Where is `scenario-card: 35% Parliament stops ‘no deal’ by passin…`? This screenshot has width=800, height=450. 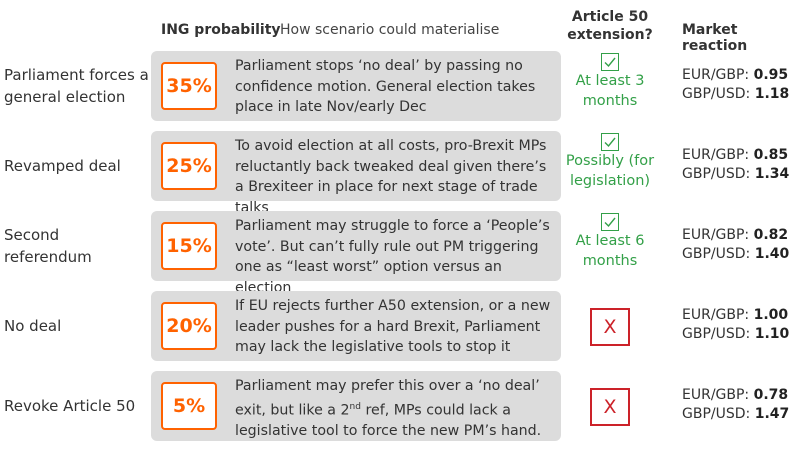
scenario-card: 35% Parliament stops ‘no deal’ by passin… is located at coordinates (356, 86).